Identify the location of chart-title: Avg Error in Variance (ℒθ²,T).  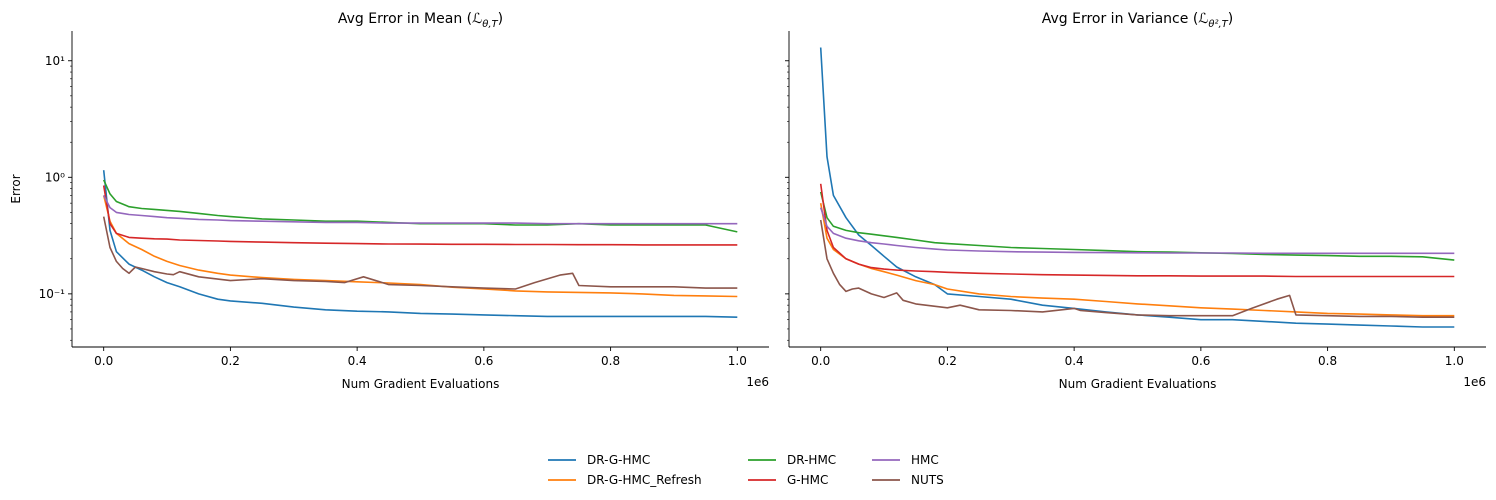
(1138, 20).